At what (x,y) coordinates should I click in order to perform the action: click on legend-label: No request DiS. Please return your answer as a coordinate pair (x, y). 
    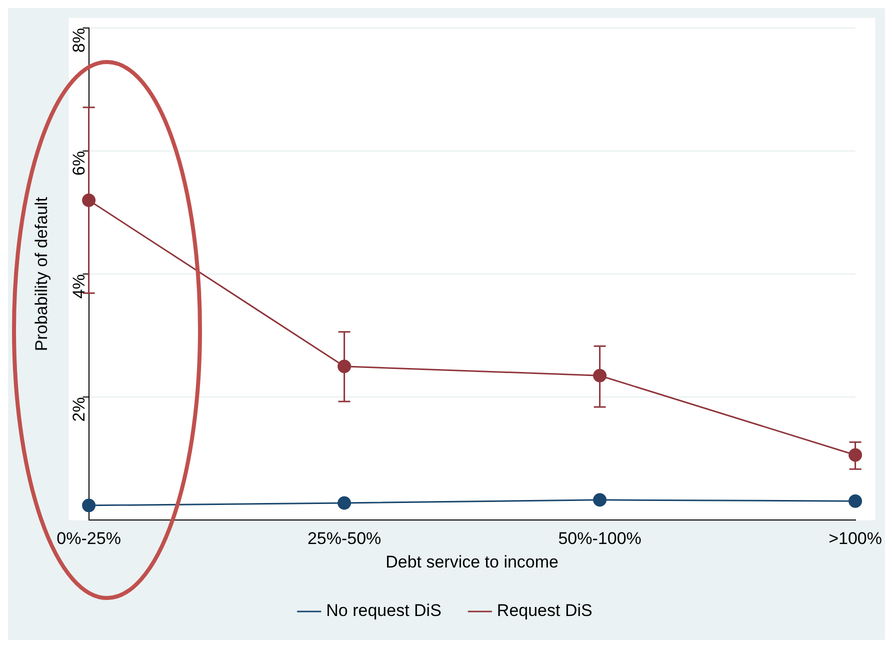
    Looking at the image, I should click on (384, 610).